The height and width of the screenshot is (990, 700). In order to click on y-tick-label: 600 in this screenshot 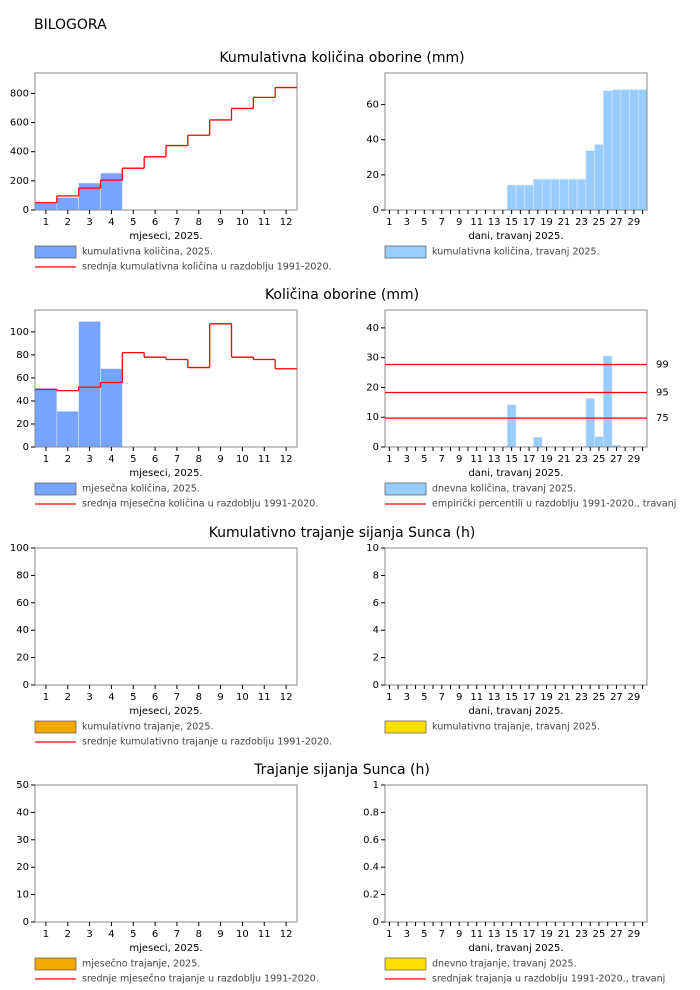, I will do `click(19, 123)`.